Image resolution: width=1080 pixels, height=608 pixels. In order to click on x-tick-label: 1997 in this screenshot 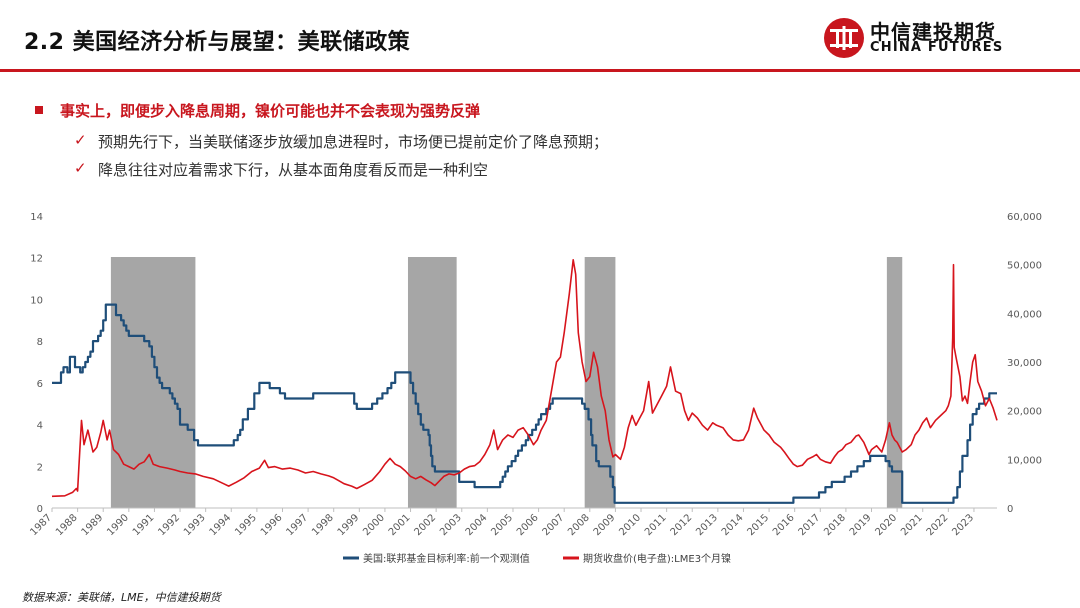, I will do `click(297, 525)`.